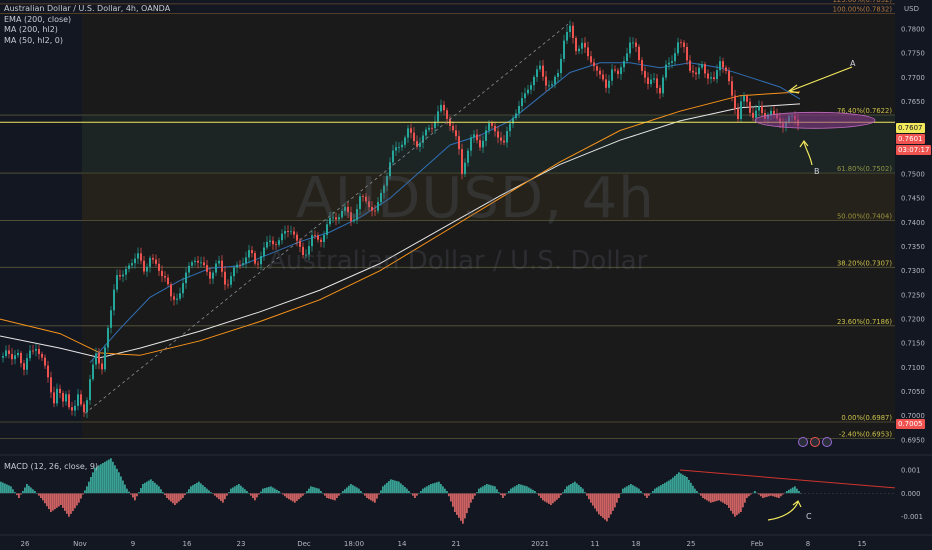 This screenshot has height=550, width=932. What do you see at coordinates (757, 544) in the screenshot?
I see `time-tick-label: Feb` at bounding box center [757, 544].